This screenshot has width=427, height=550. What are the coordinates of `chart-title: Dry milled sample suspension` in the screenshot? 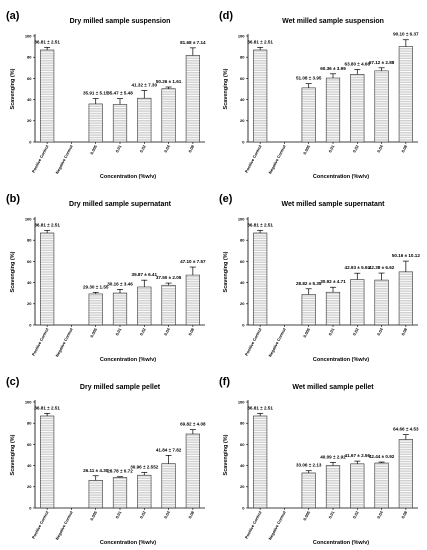 It's located at (120, 21).